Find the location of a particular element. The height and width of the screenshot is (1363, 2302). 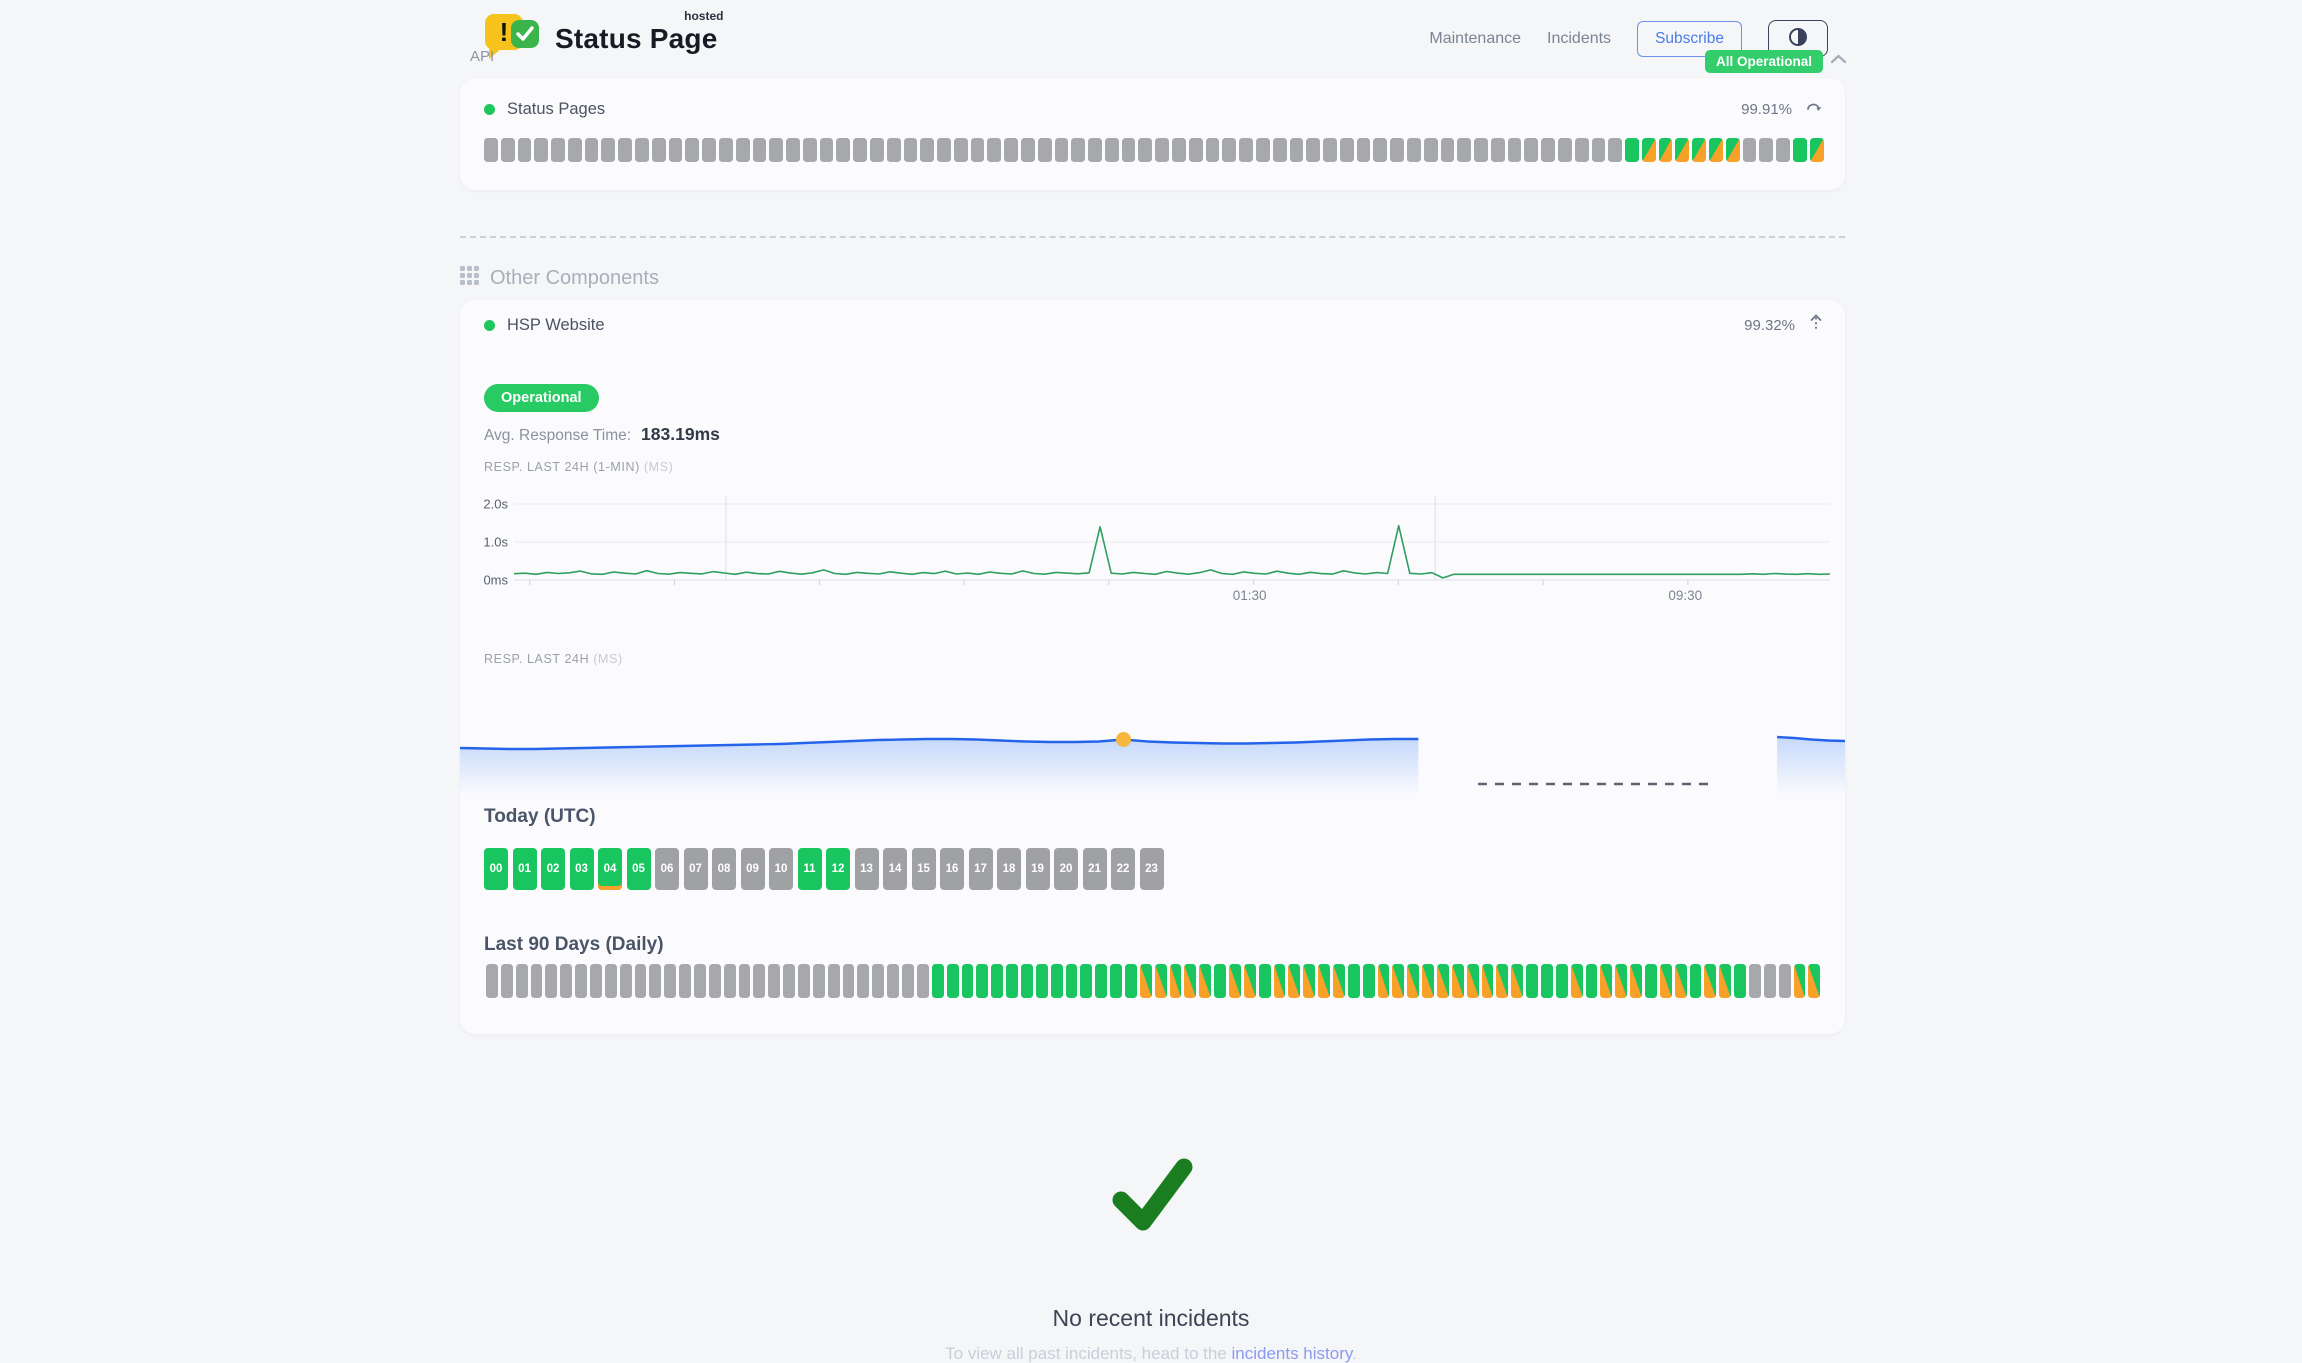

incidents-history-link: incidents history is located at coordinates (1292, 1353).